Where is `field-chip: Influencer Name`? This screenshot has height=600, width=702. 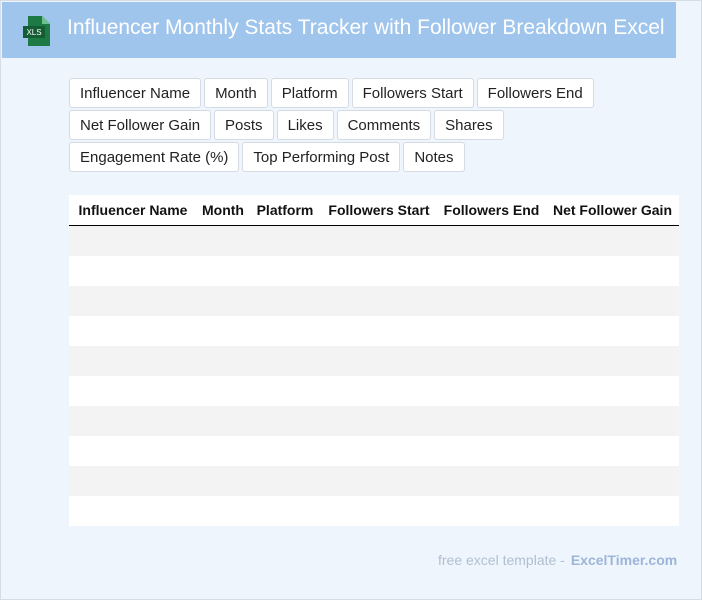 field-chip: Influencer Name is located at coordinates (135, 93).